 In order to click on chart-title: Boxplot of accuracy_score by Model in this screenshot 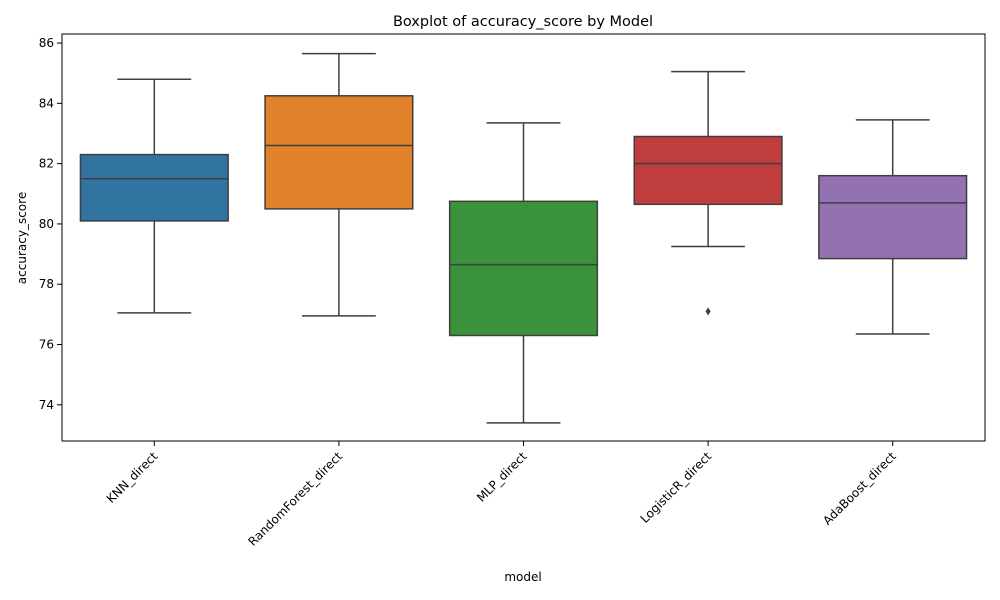, I will do `click(523, 22)`.